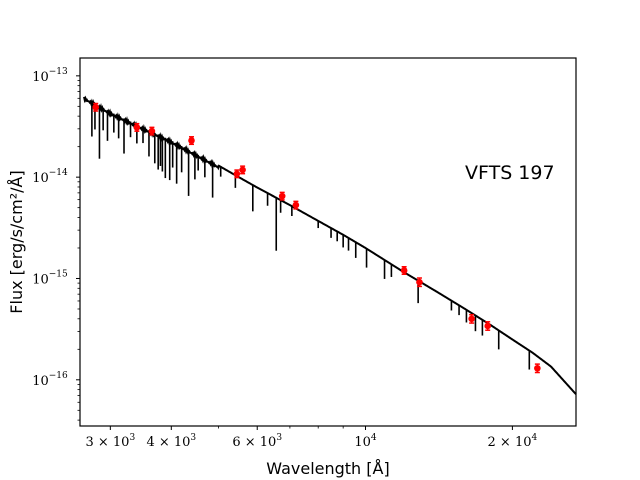  I want to click on x-axis-label: Wavelength [Å], so click(327, 468).